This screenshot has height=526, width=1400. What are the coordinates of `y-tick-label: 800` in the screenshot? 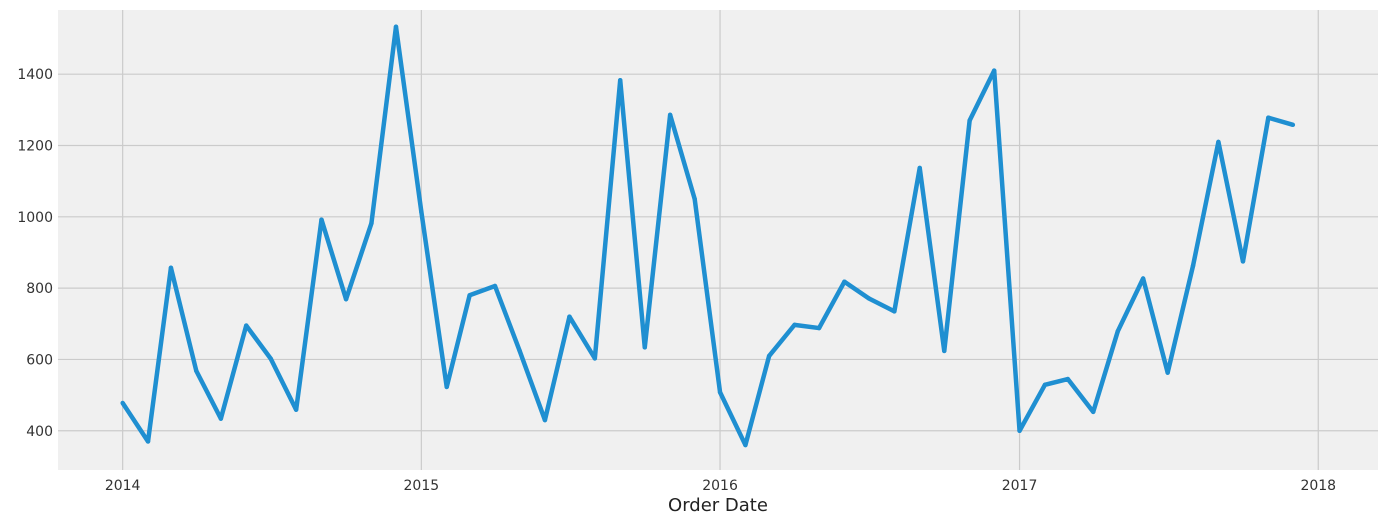 It's located at (39, 289).